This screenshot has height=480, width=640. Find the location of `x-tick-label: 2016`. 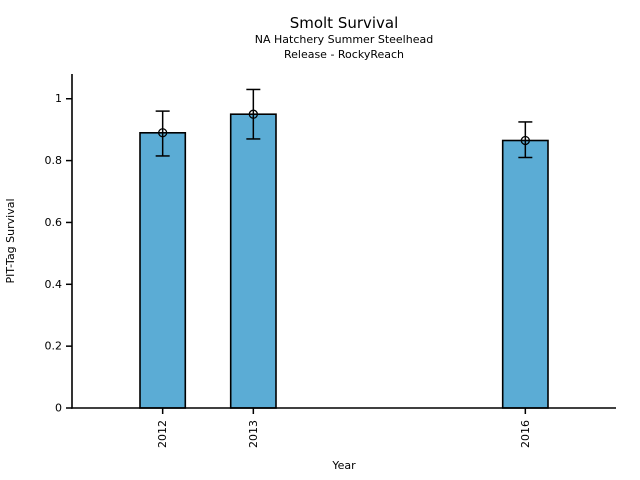

x-tick-label: 2016 is located at coordinates (525, 434).